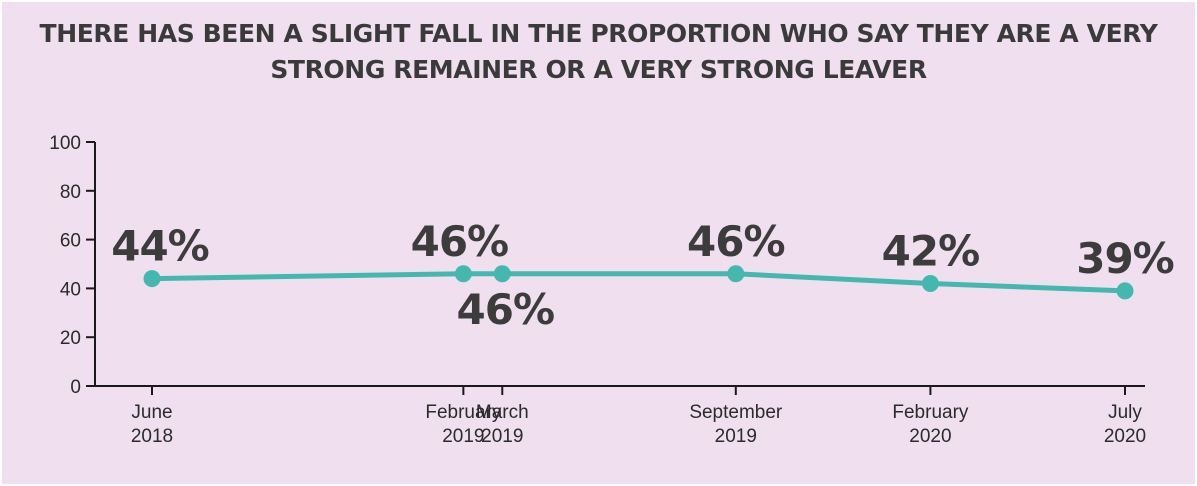 The image size is (1197, 486). I want to click on y-tick-label: 40, so click(70, 289).